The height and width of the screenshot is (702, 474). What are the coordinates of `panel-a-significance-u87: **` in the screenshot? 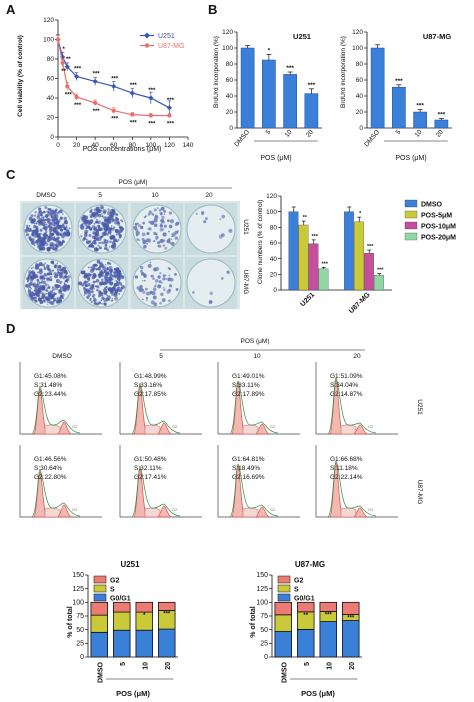 It's located at (63, 72).